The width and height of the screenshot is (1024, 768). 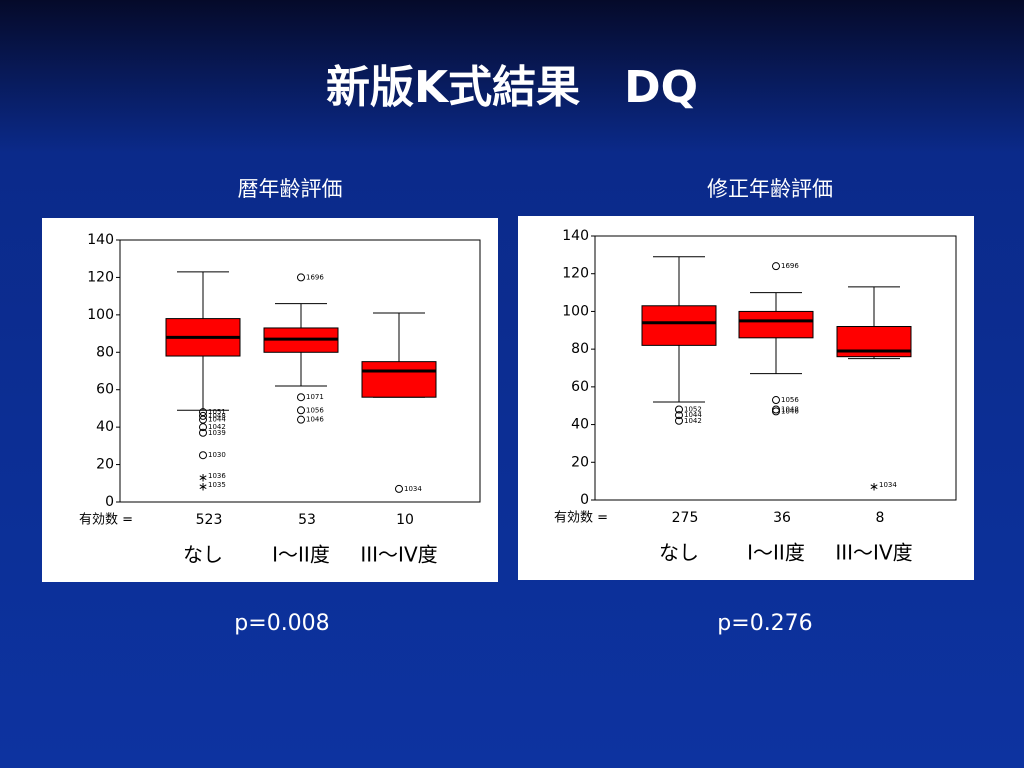 What do you see at coordinates (405, 520) in the screenshot?
I see `n-value: 10` at bounding box center [405, 520].